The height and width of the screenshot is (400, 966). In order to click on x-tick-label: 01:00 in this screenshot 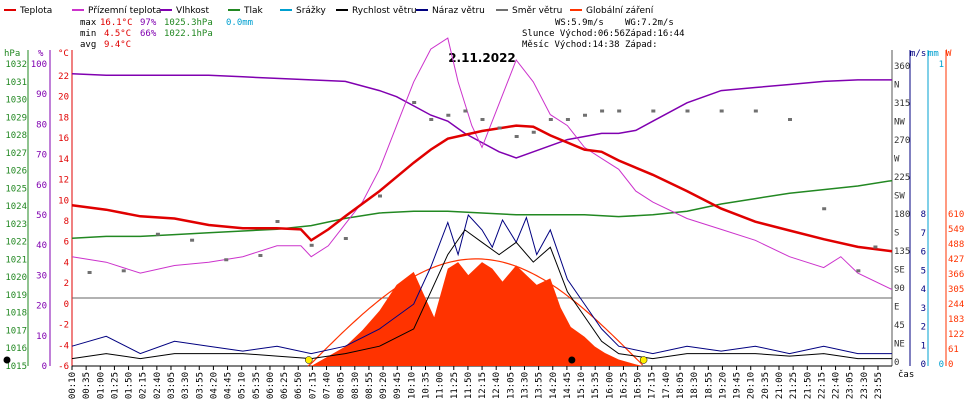, I will do `click(101, 385)`.